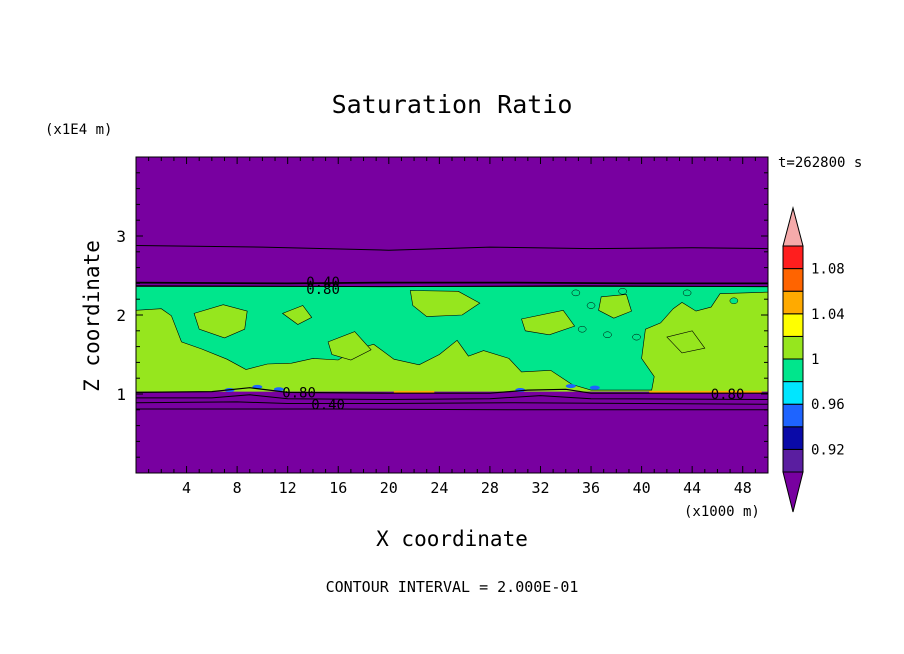 The height and width of the screenshot is (654, 904). I want to click on x-tick-label: 24, so click(439, 488).